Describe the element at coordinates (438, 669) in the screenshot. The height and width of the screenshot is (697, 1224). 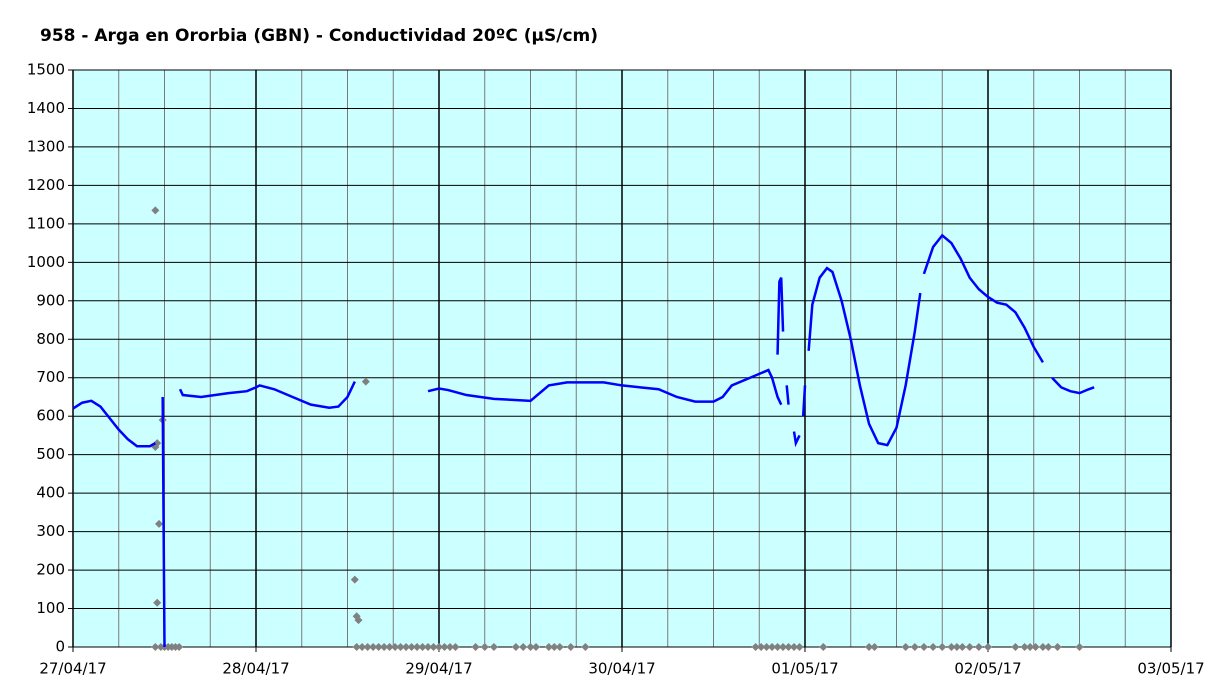
I see `x-tick-label: 29/04/17` at that location.